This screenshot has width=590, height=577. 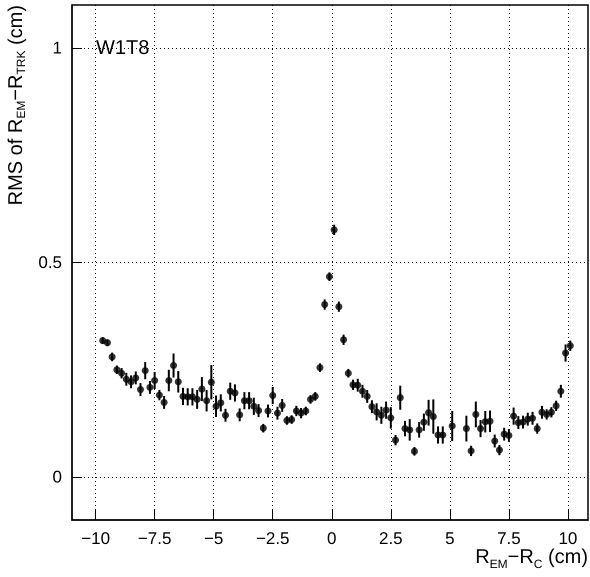 I want to click on x-tick-label: −5, so click(x=214, y=538).